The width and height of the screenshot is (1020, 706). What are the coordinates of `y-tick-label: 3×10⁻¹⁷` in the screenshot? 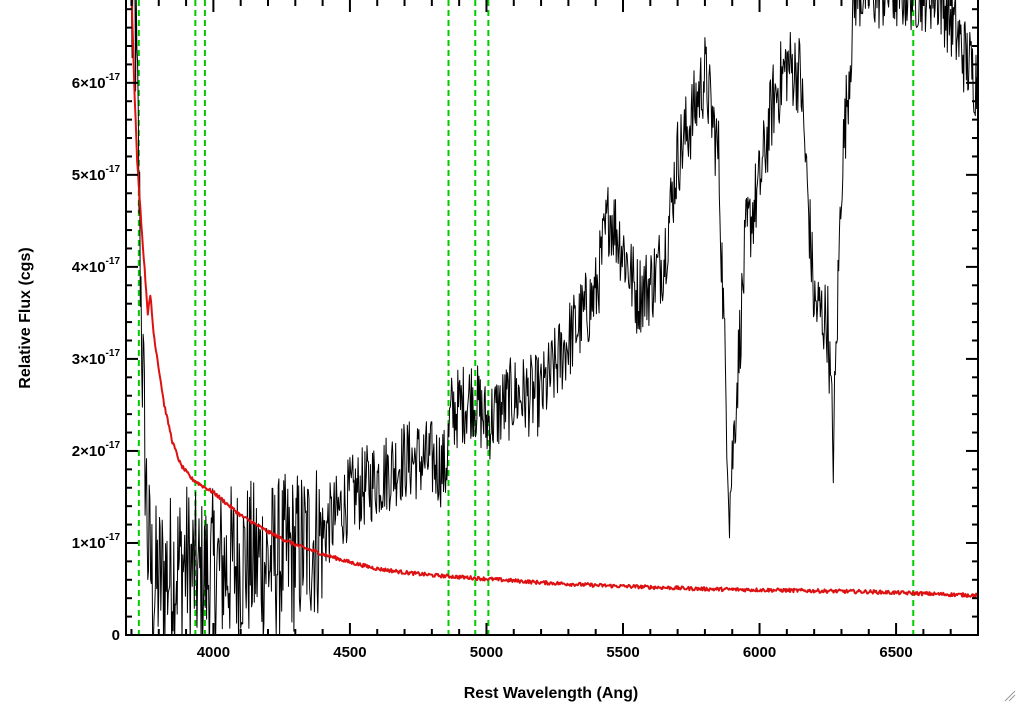 It's located at (96, 358).